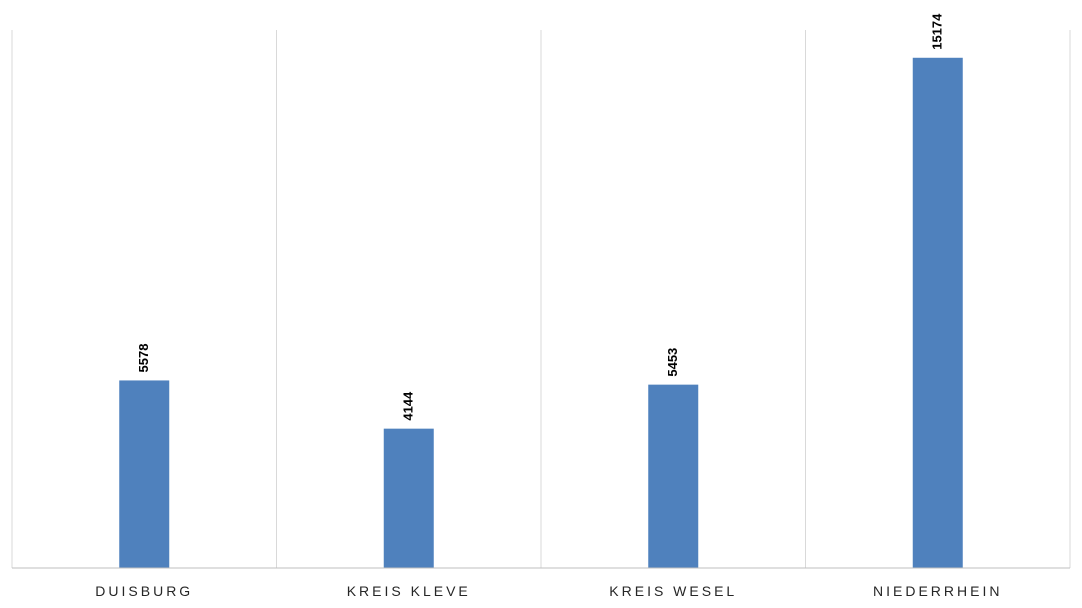 The width and height of the screenshot is (1082, 608). I want to click on data-label: 5578, so click(143, 358).